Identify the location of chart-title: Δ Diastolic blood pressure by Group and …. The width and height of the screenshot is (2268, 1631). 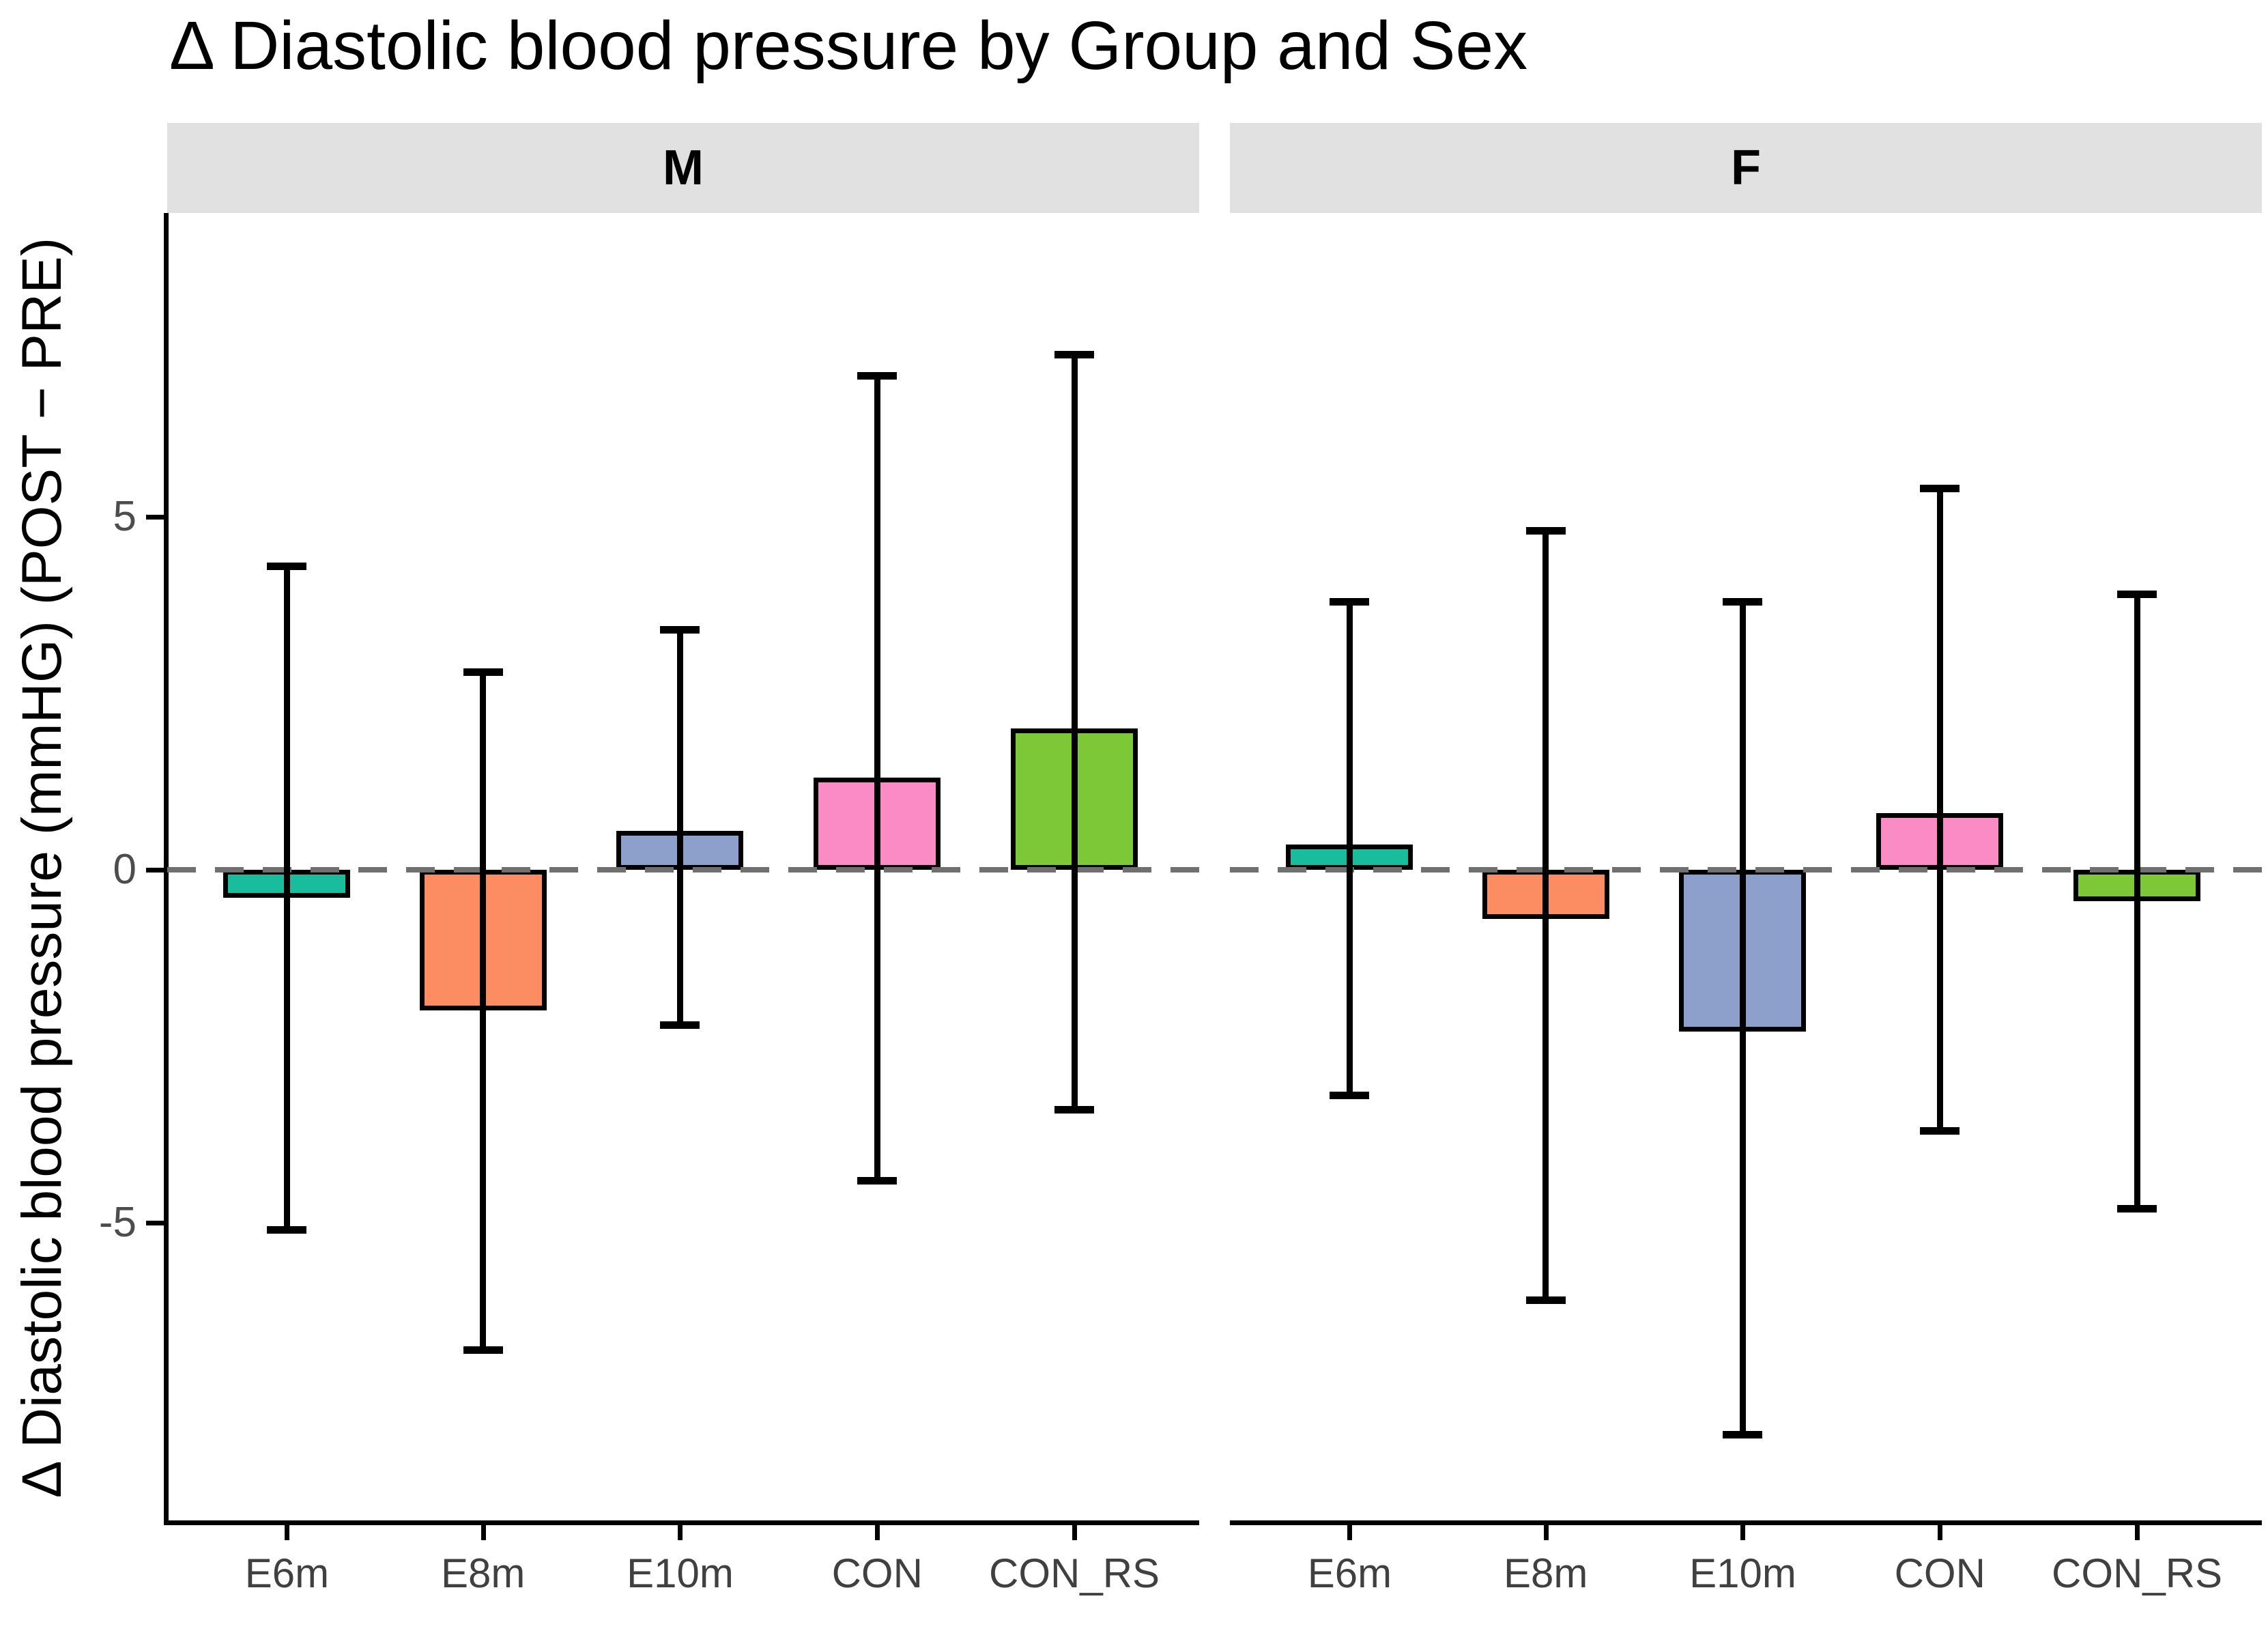
(848, 46).